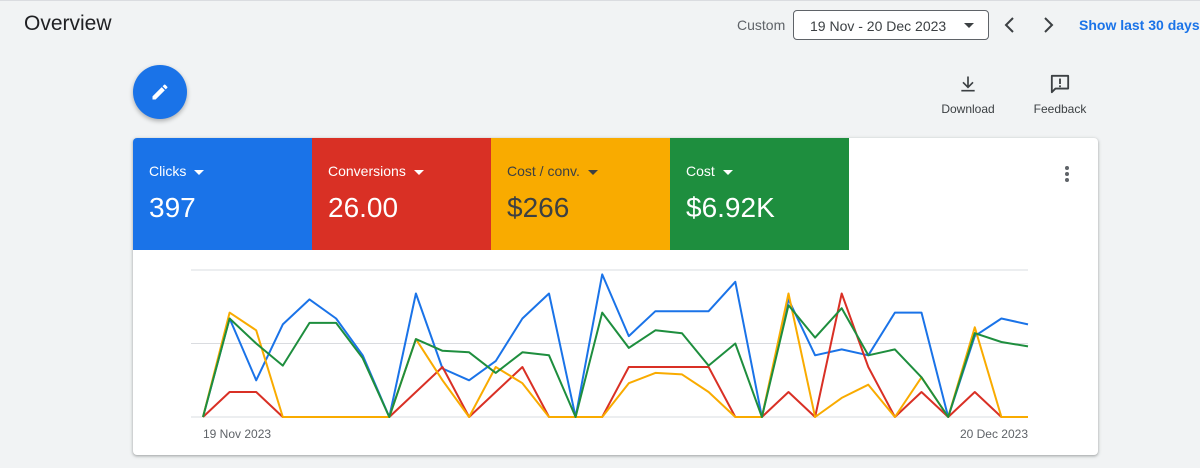 This screenshot has height=468, width=1200. Describe the element at coordinates (878, 26) in the screenshot. I see `date-range-value: 19 Nov - 20 Dec 2023` at that location.